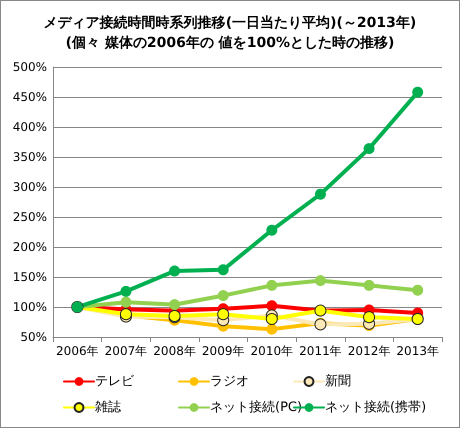 The height and width of the screenshot is (428, 460). I want to click on x-tick-label: 2006年, so click(77, 351).